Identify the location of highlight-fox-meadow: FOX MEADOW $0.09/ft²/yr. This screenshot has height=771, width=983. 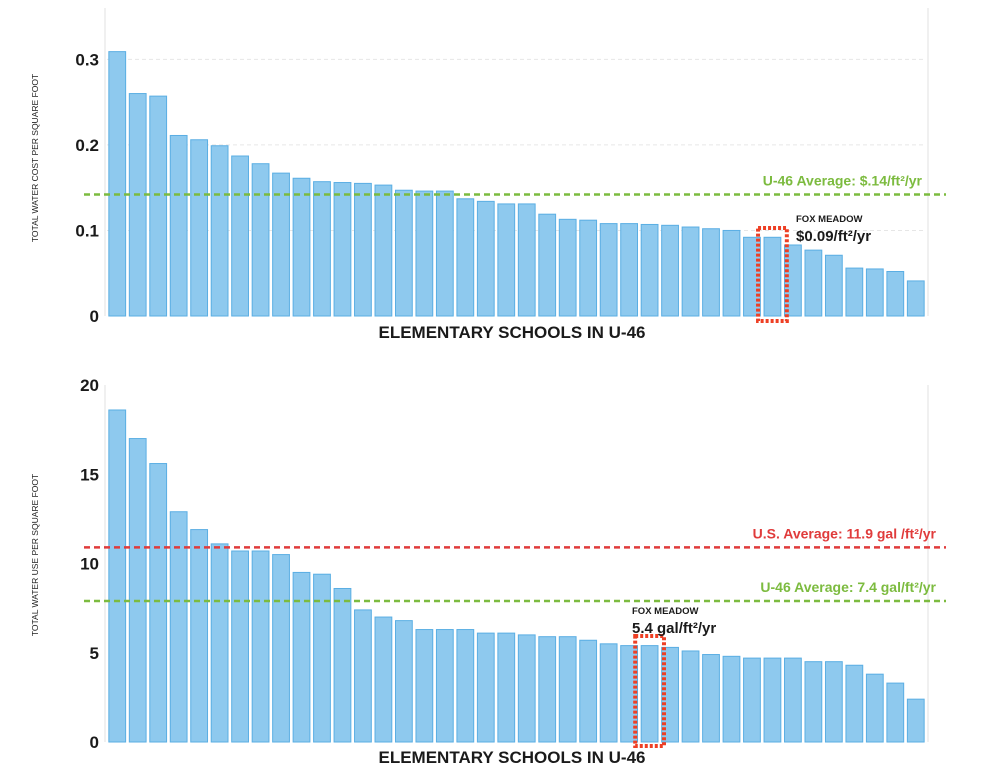
(813, 268).